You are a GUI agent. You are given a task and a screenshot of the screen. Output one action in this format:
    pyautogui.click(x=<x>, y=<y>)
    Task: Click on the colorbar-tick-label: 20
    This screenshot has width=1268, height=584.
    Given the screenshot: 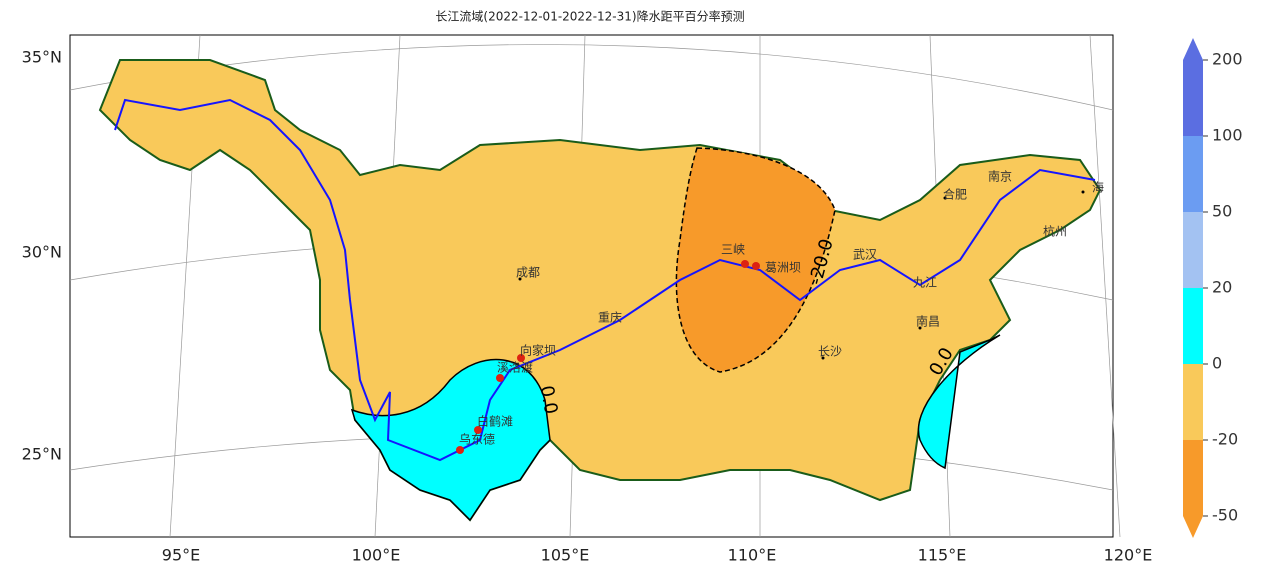 What is the action you would take?
    pyautogui.click(x=1222, y=287)
    